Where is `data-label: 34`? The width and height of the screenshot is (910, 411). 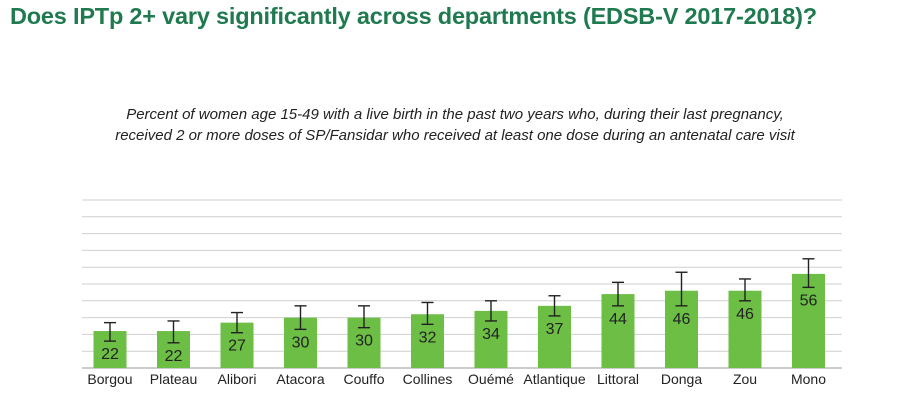 data-label: 34 is located at coordinates (491, 334).